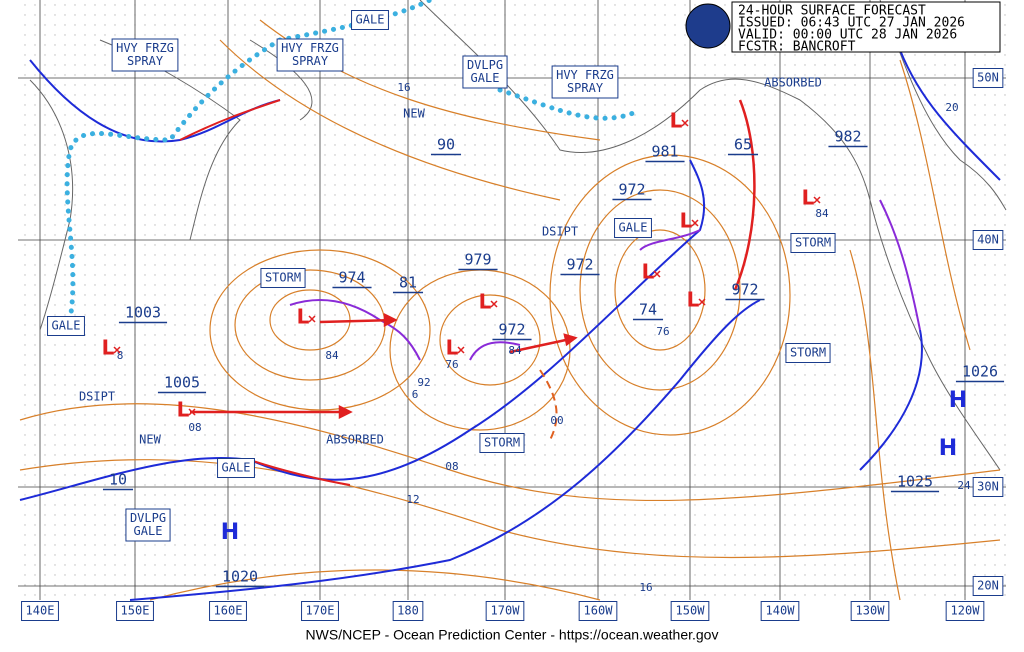 This screenshot has width=1024, height=652. Describe the element at coordinates (408, 283) in the screenshot. I see `pressure-label: 81` at that location.